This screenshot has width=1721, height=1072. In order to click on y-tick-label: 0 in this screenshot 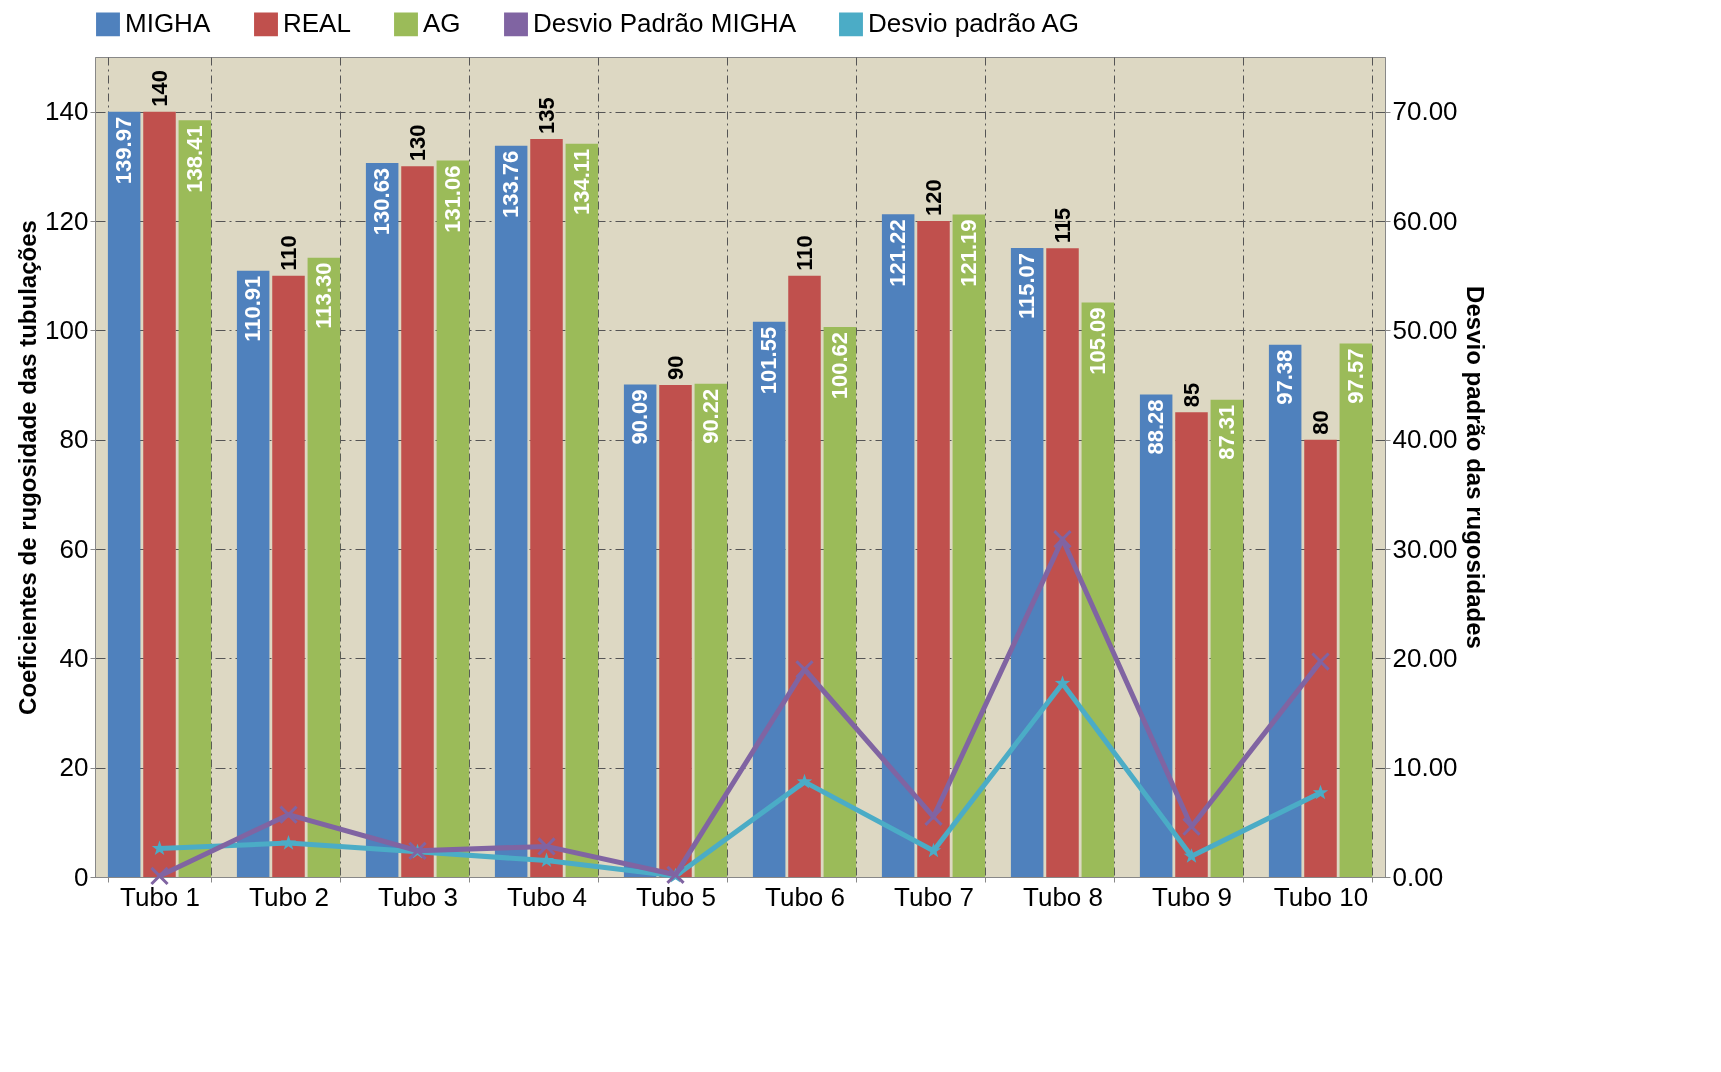, I will do `click(81, 876)`.